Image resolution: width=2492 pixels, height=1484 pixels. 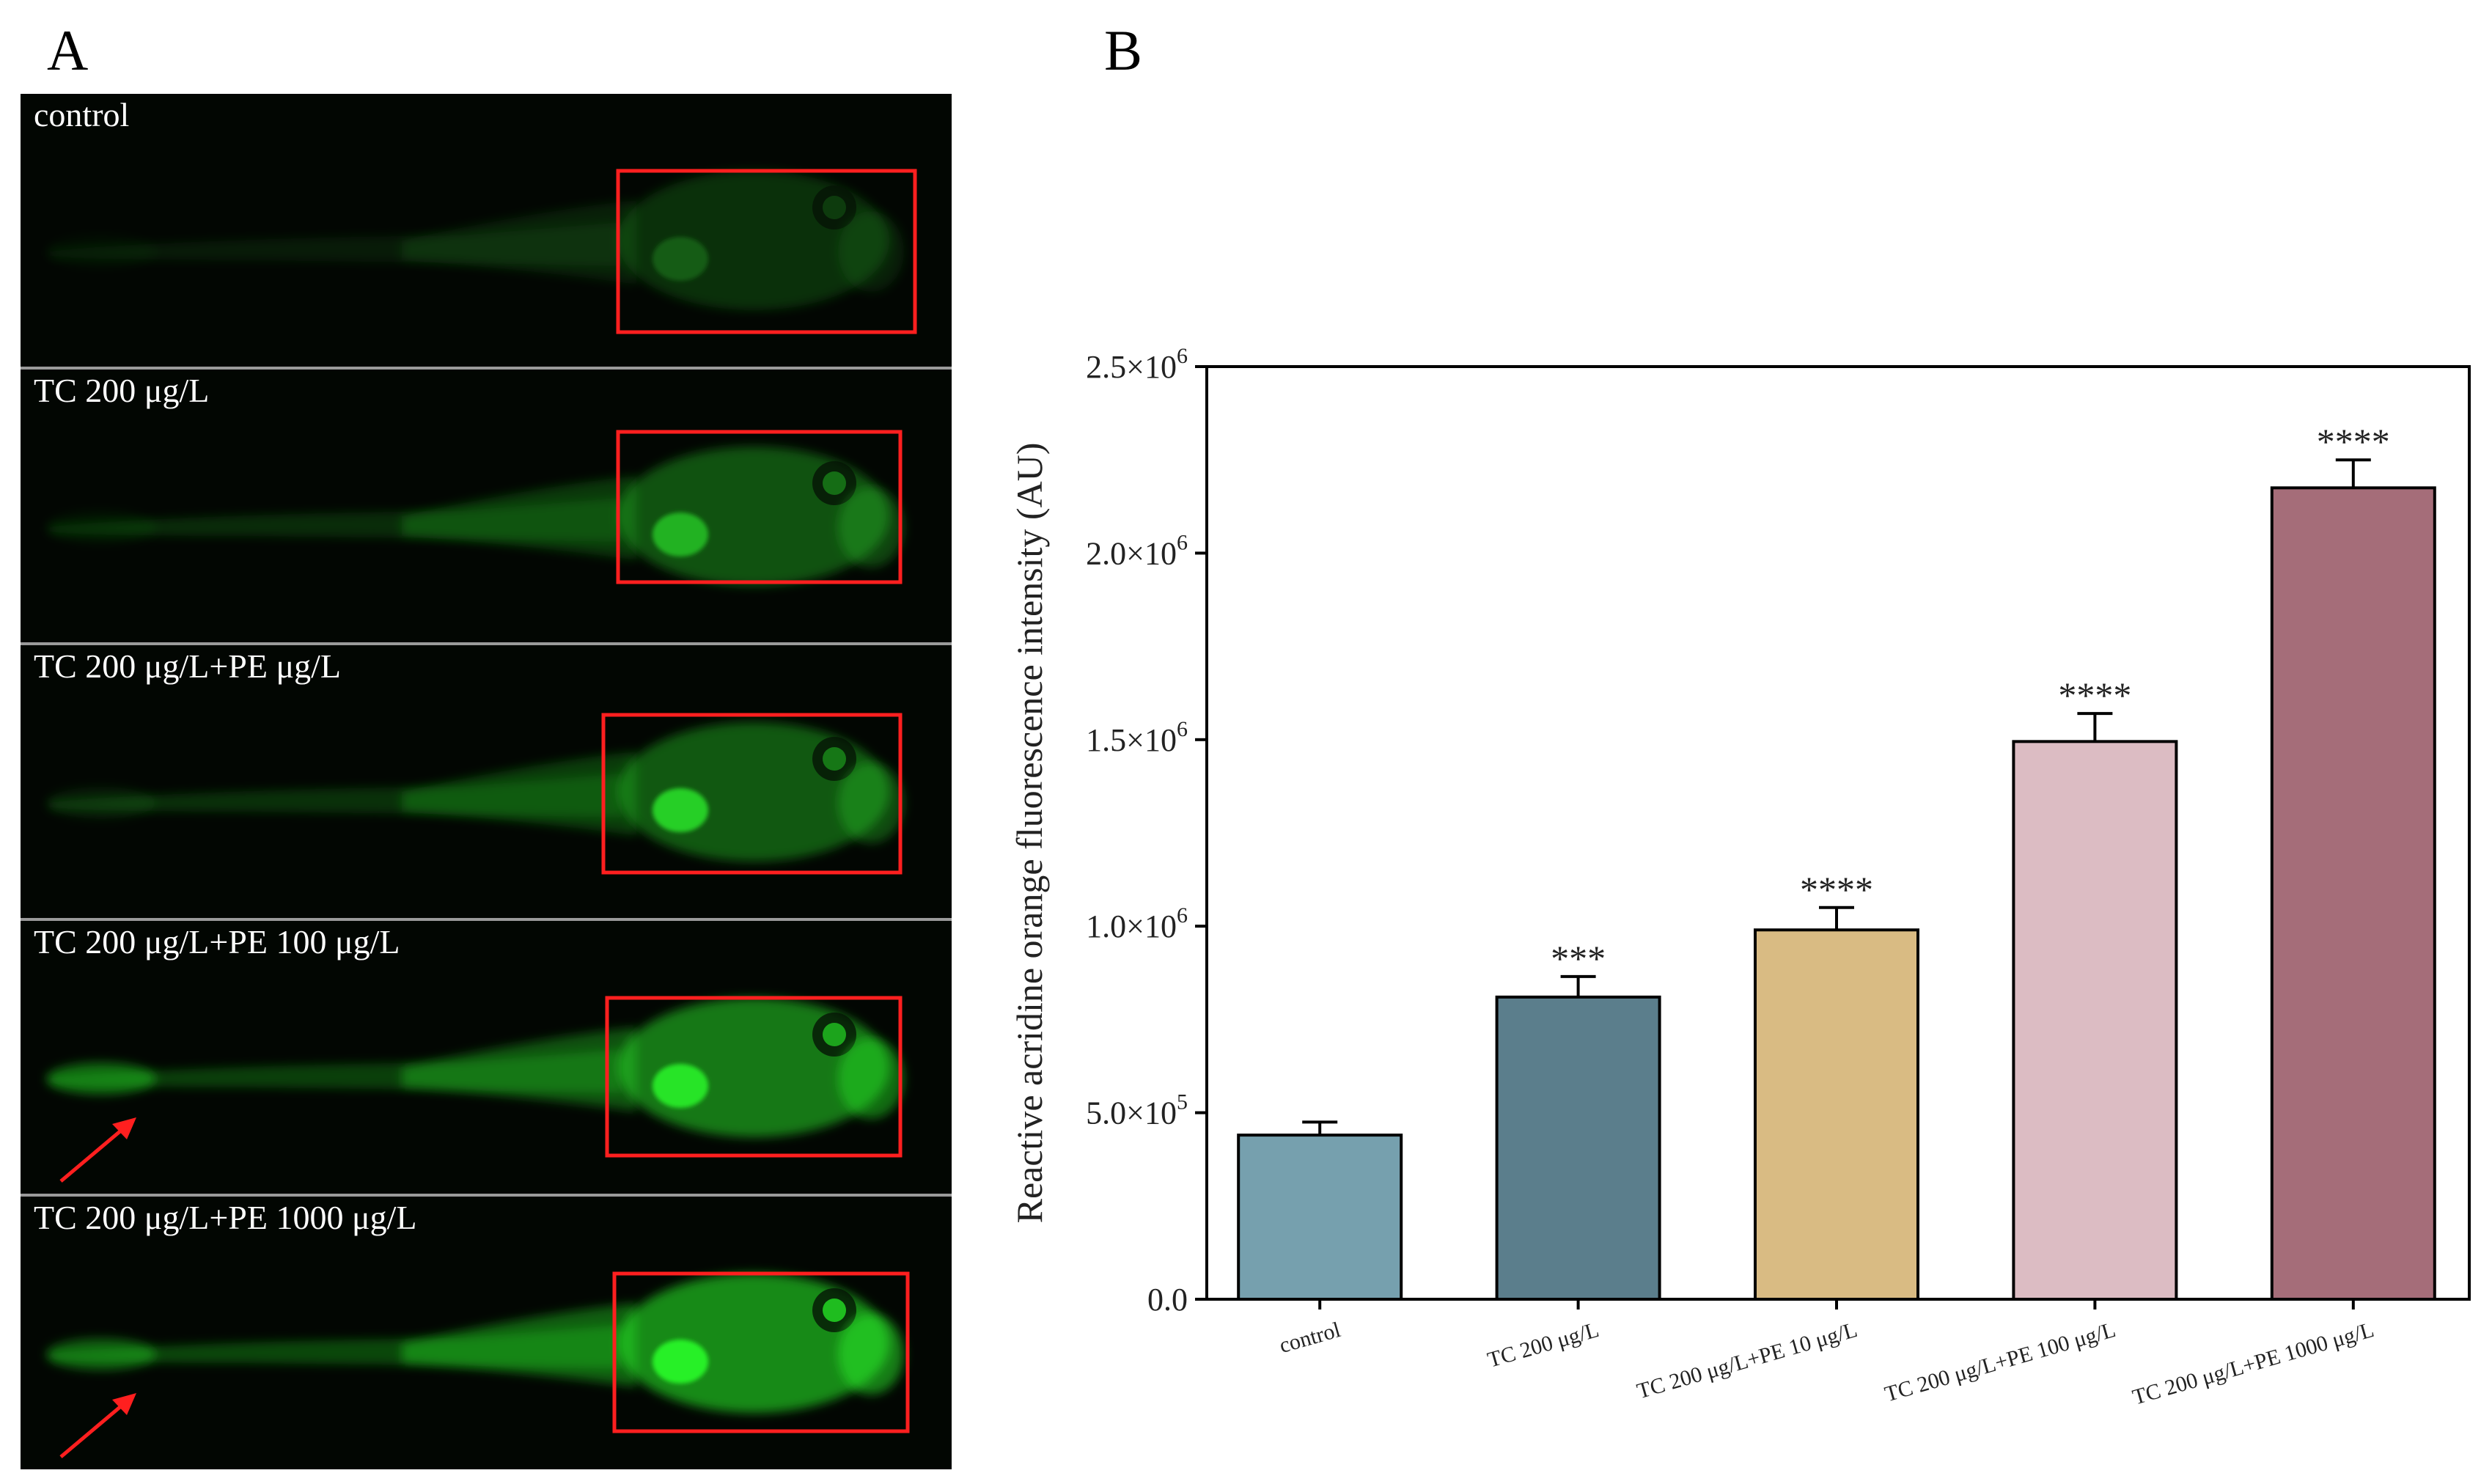 What do you see at coordinates (1543, 1345) in the screenshot?
I see `x-tick-label: TC 200 μg/L` at bounding box center [1543, 1345].